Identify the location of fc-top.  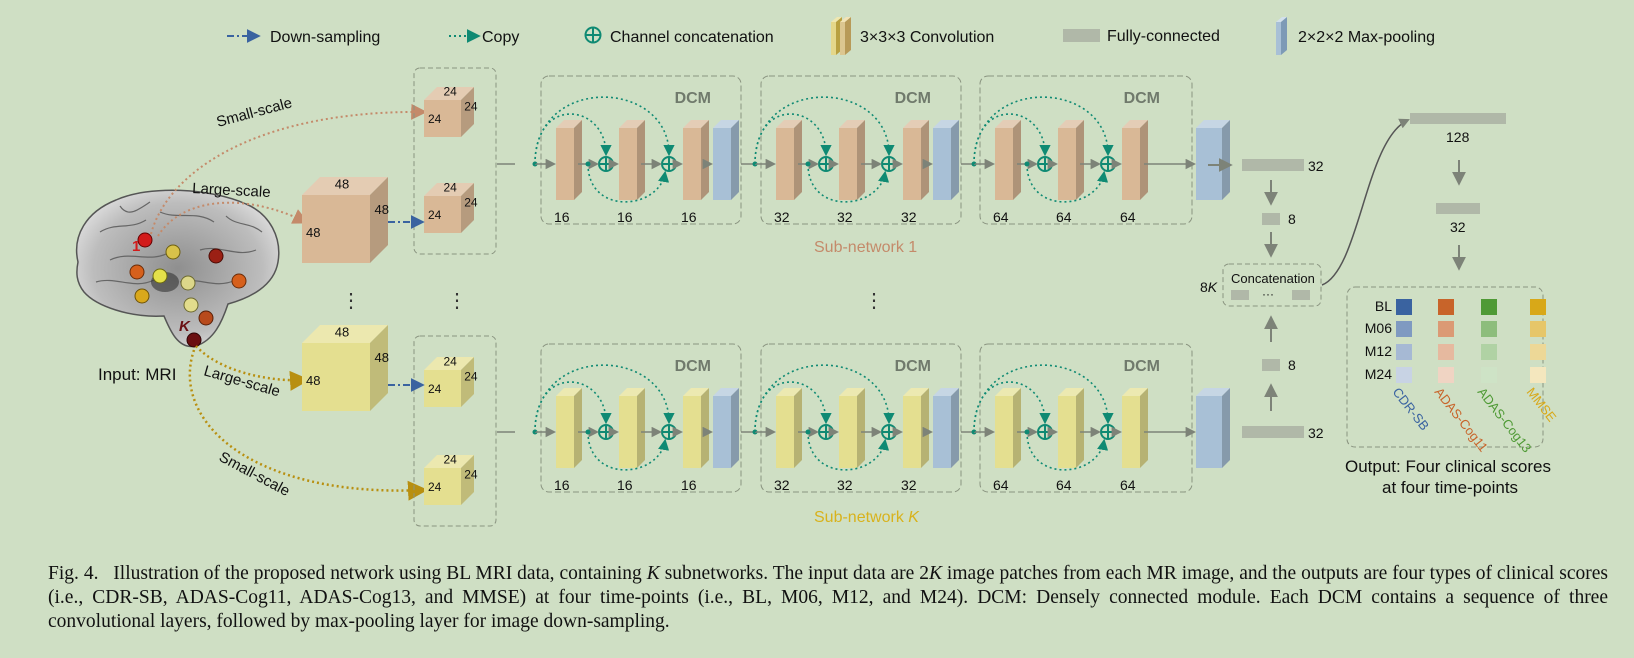
(1273, 165).